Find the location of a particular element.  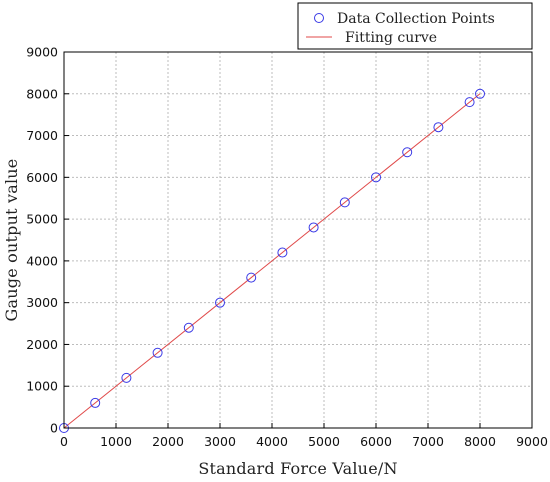

y-tick-label: 5000 is located at coordinates (42, 219).